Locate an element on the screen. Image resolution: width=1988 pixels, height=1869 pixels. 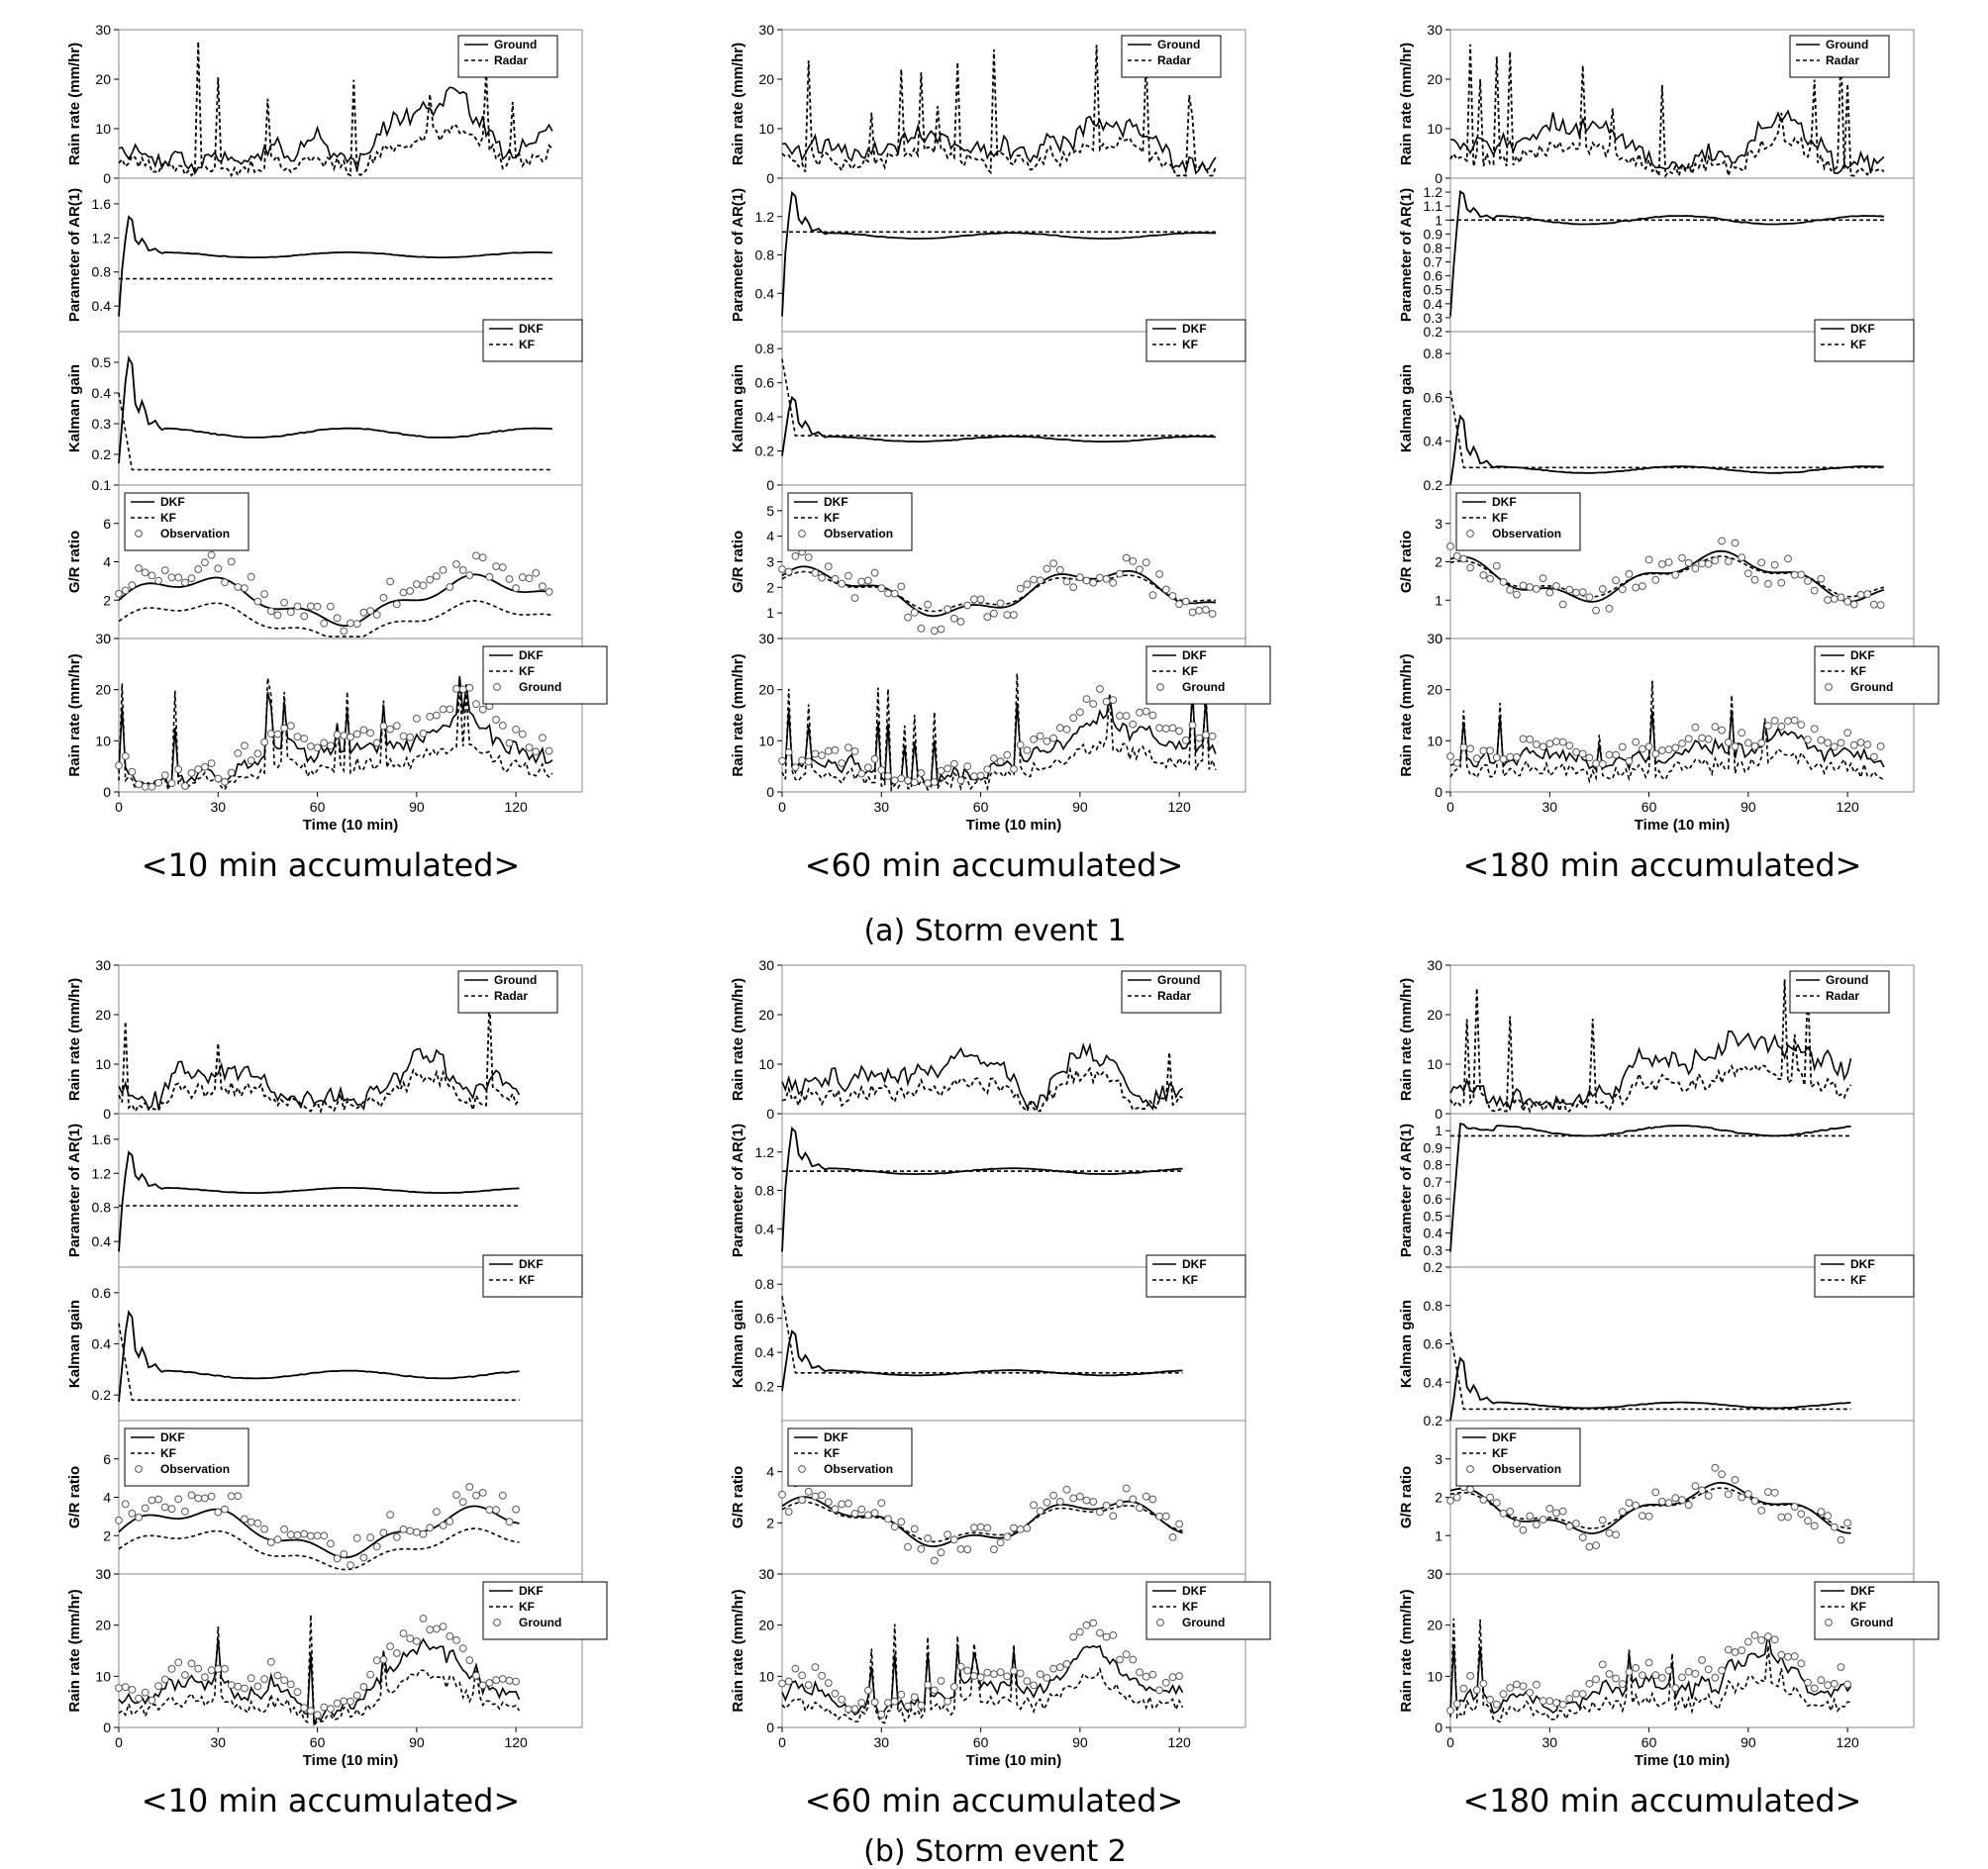
legend-label: Ground is located at coordinates (1178, 980).